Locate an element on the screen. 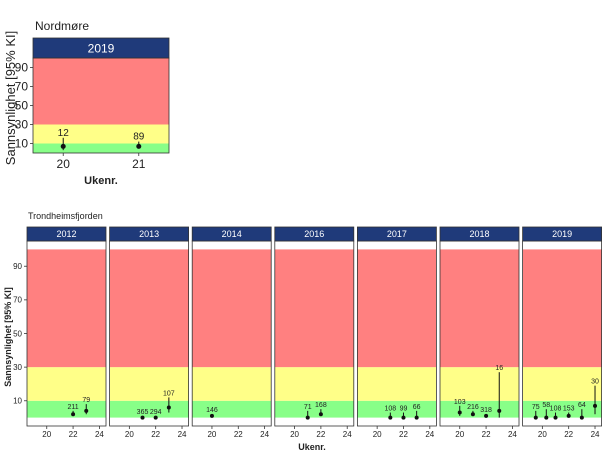 The image size is (602, 475). chart2-panel1-x-tick-label: 24 is located at coordinates (182, 434).